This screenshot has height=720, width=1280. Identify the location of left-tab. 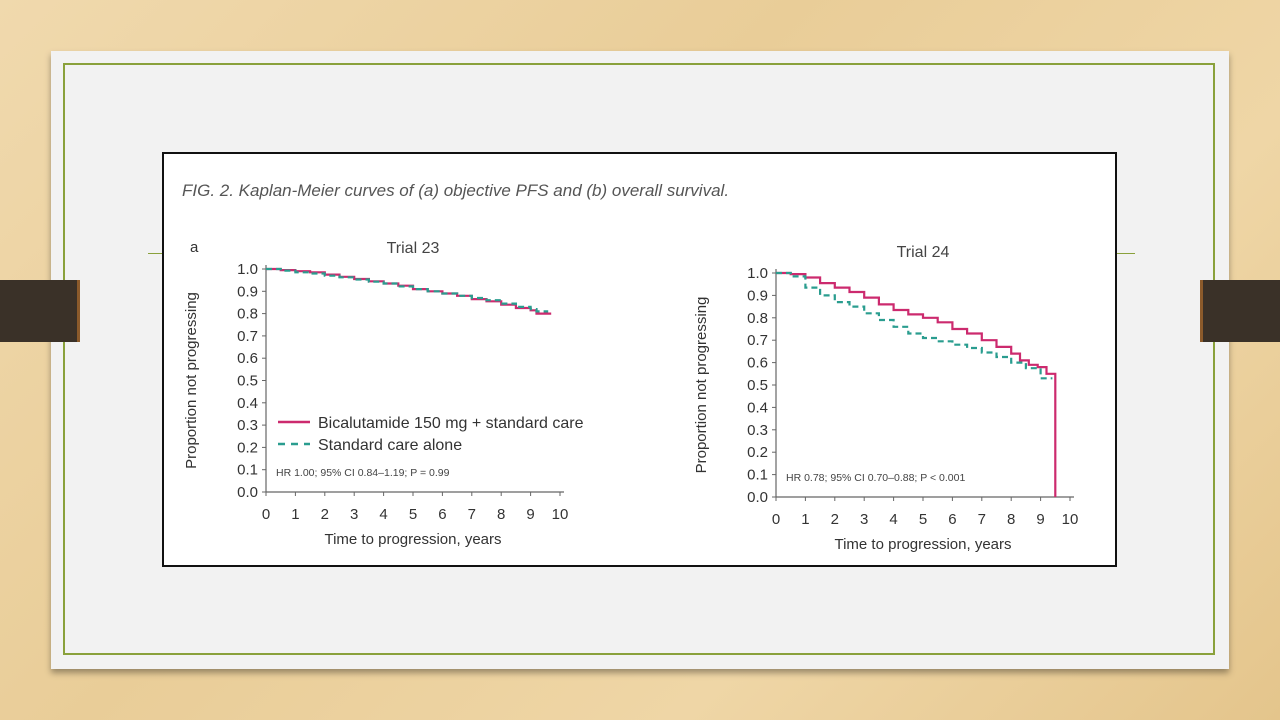
(40, 311).